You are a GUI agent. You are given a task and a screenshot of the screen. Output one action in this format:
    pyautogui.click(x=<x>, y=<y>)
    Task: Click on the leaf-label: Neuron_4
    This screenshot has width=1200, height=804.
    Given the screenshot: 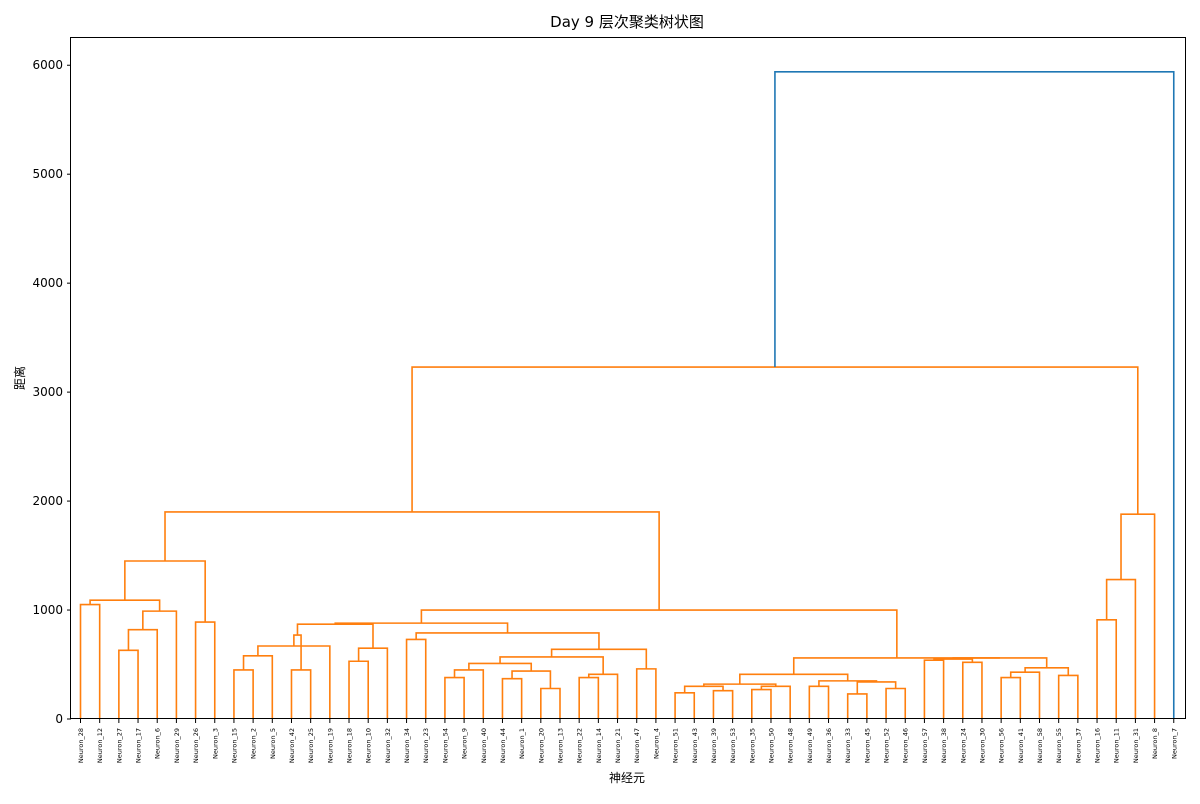 What is the action you would take?
    pyautogui.click(x=656, y=743)
    